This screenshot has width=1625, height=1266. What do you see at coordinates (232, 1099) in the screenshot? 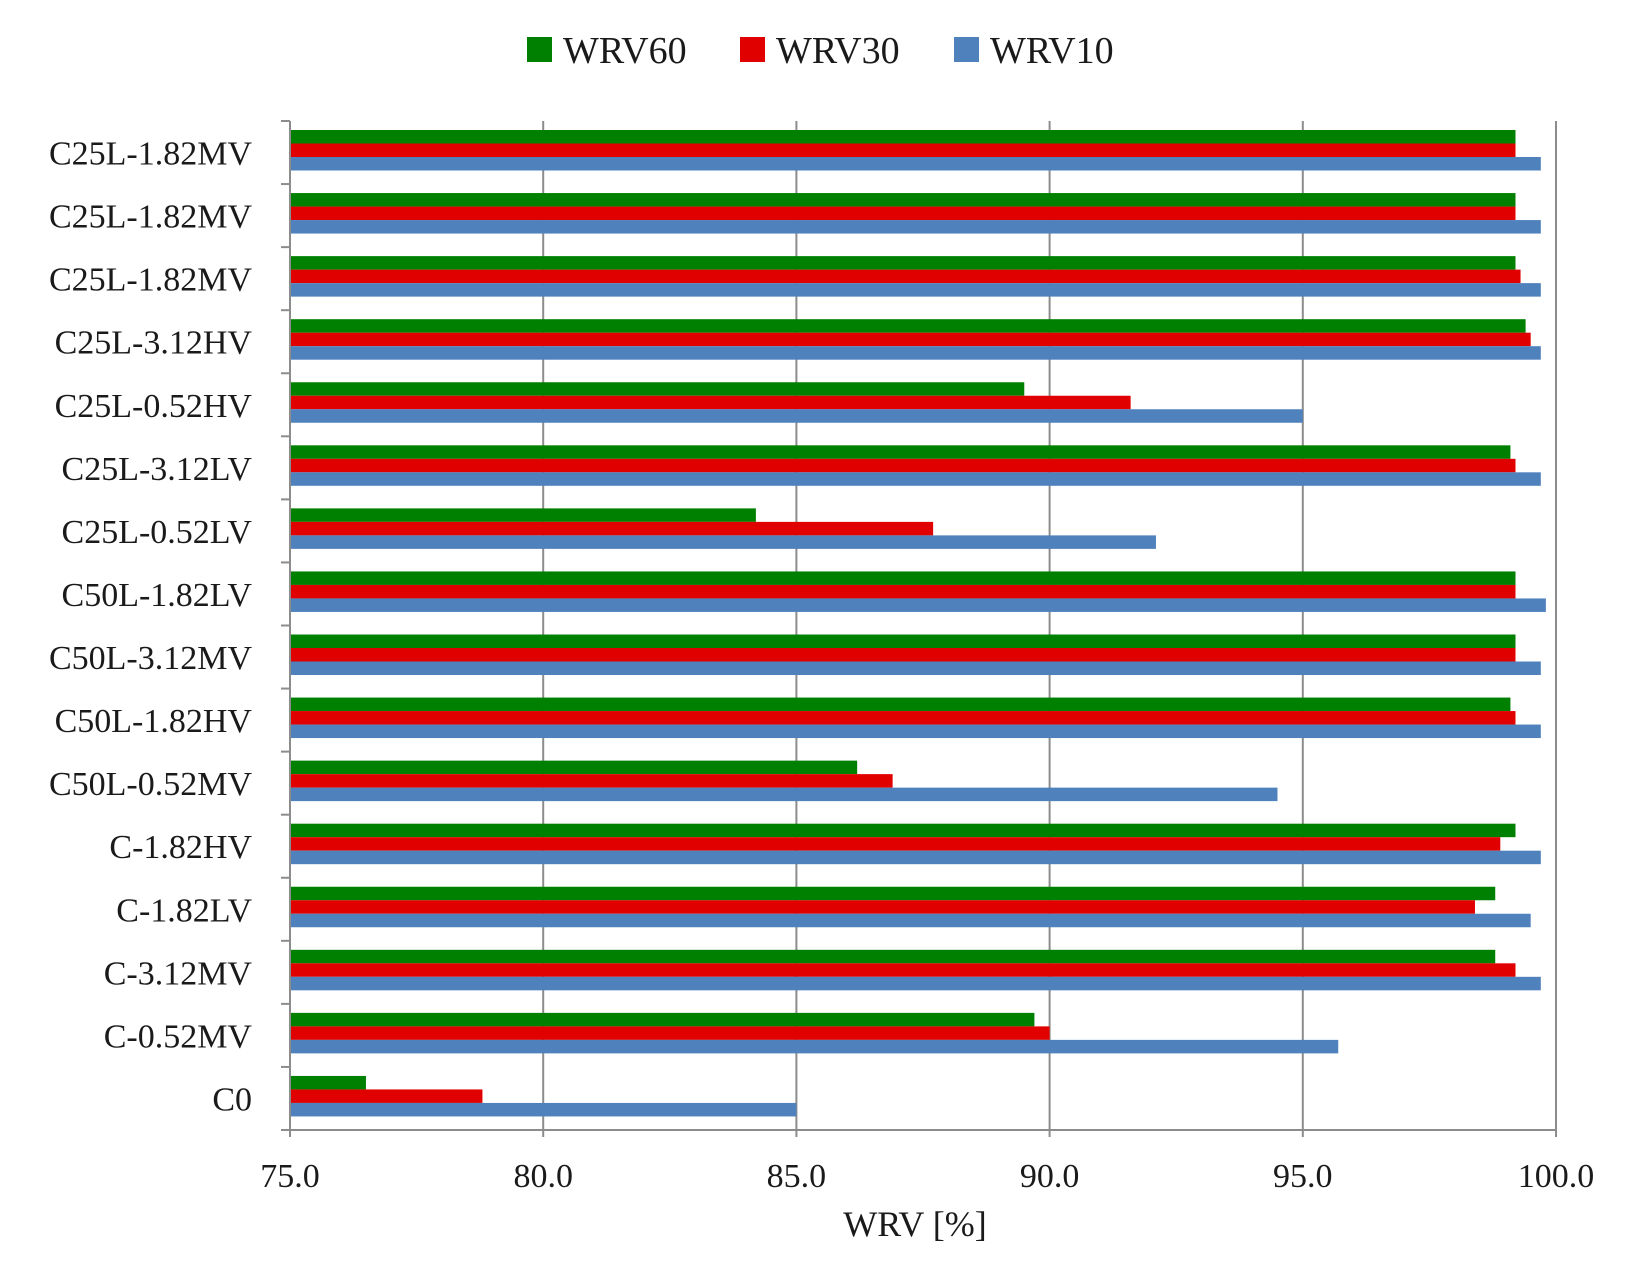
I see `category-label: C0` at bounding box center [232, 1099].